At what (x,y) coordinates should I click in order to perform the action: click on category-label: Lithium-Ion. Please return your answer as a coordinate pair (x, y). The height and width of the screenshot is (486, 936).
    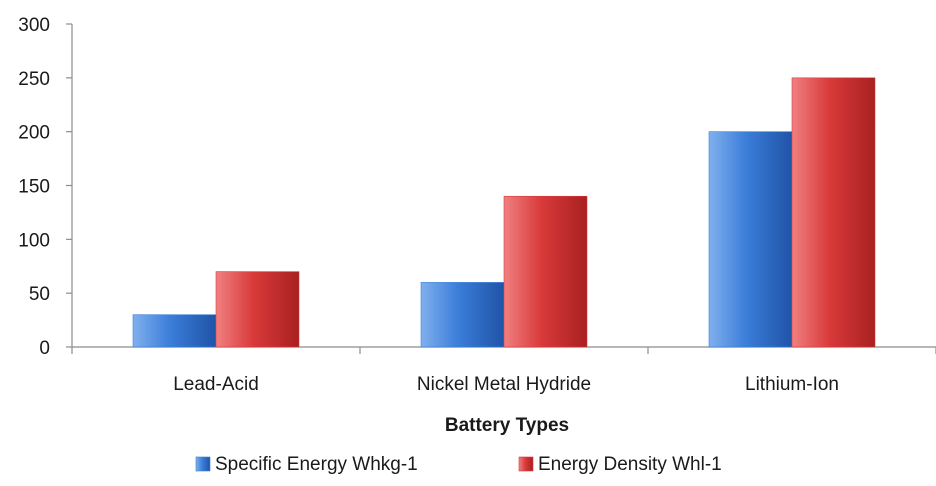
    Looking at the image, I should click on (792, 384).